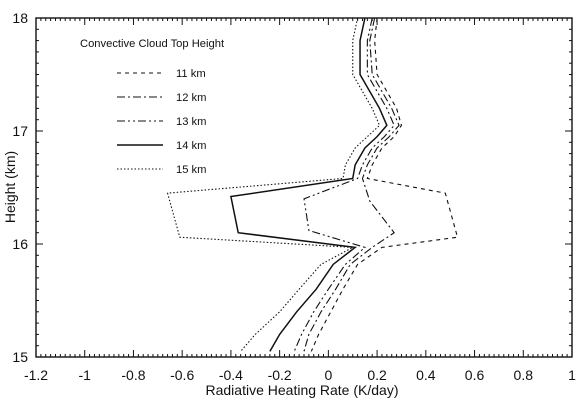 Image resolution: width=577 pixels, height=403 pixels. I want to click on legend-label-14-km: 14 km, so click(191, 146).